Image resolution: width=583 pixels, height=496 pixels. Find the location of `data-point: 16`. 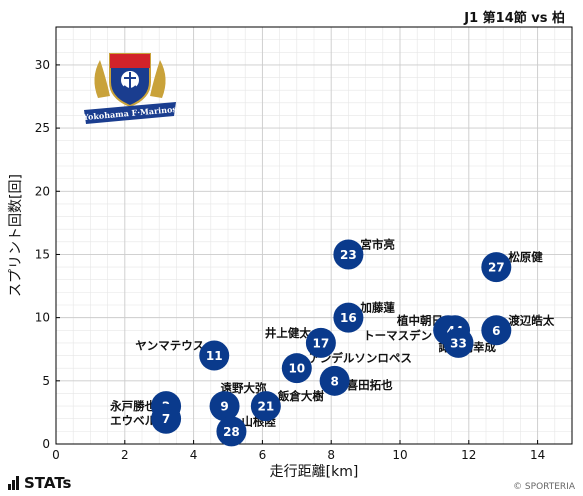

data-point: 16 is located at coordinates (348, 317).